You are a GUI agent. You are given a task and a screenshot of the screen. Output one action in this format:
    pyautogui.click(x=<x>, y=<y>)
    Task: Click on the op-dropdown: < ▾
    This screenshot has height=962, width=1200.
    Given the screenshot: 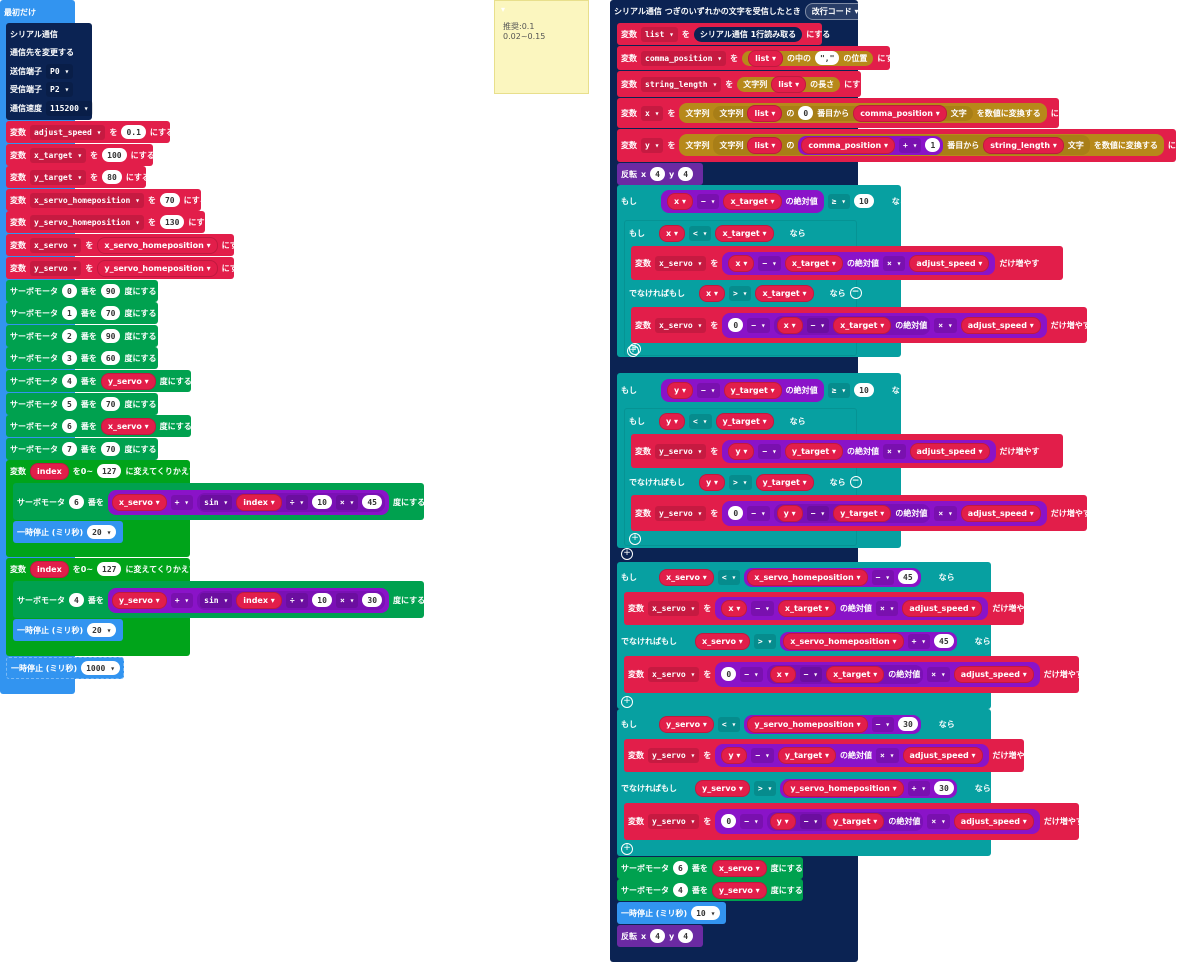 What is the action you would take?
    pyautogui.click(x=729, y=724)
    